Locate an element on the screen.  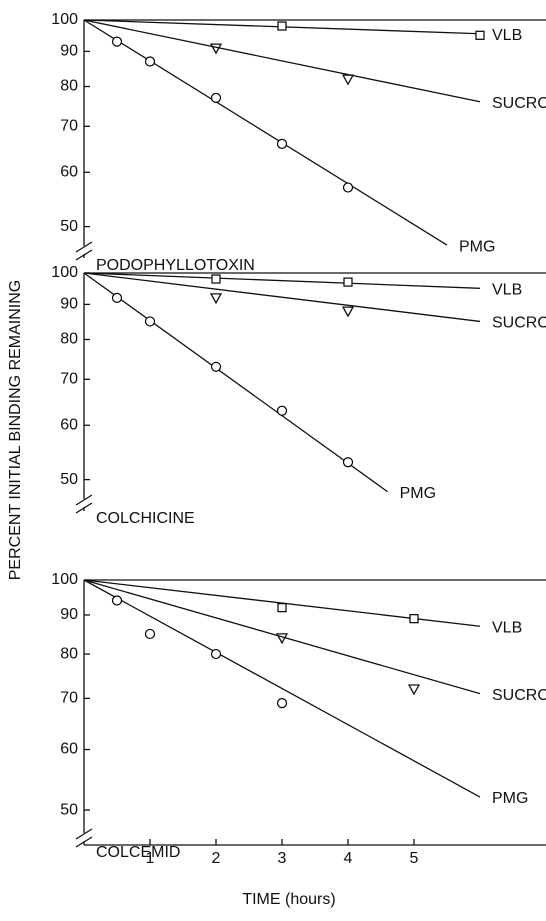
x-tick-label: 2 is located at coordinates (216, 858).